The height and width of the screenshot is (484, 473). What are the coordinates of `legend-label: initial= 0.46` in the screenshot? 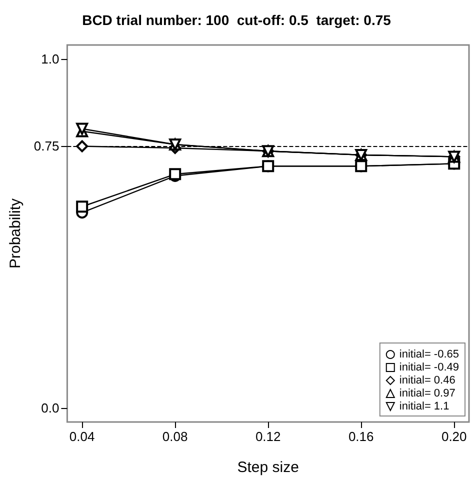 It's located at (427, 380).